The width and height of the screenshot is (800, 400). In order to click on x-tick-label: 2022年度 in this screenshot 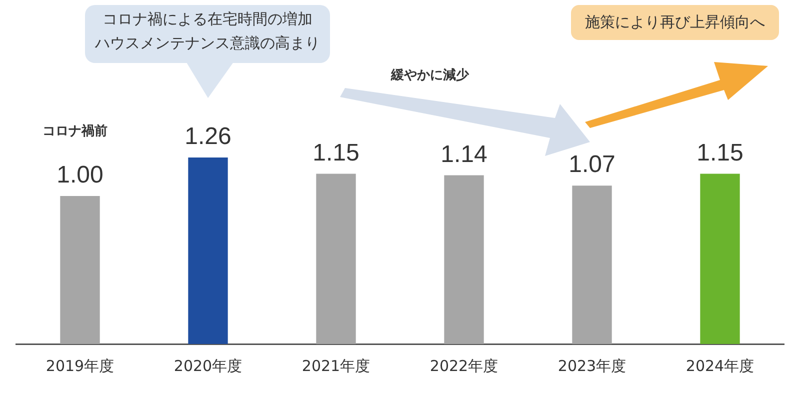, I will do `click(464, 365)`.